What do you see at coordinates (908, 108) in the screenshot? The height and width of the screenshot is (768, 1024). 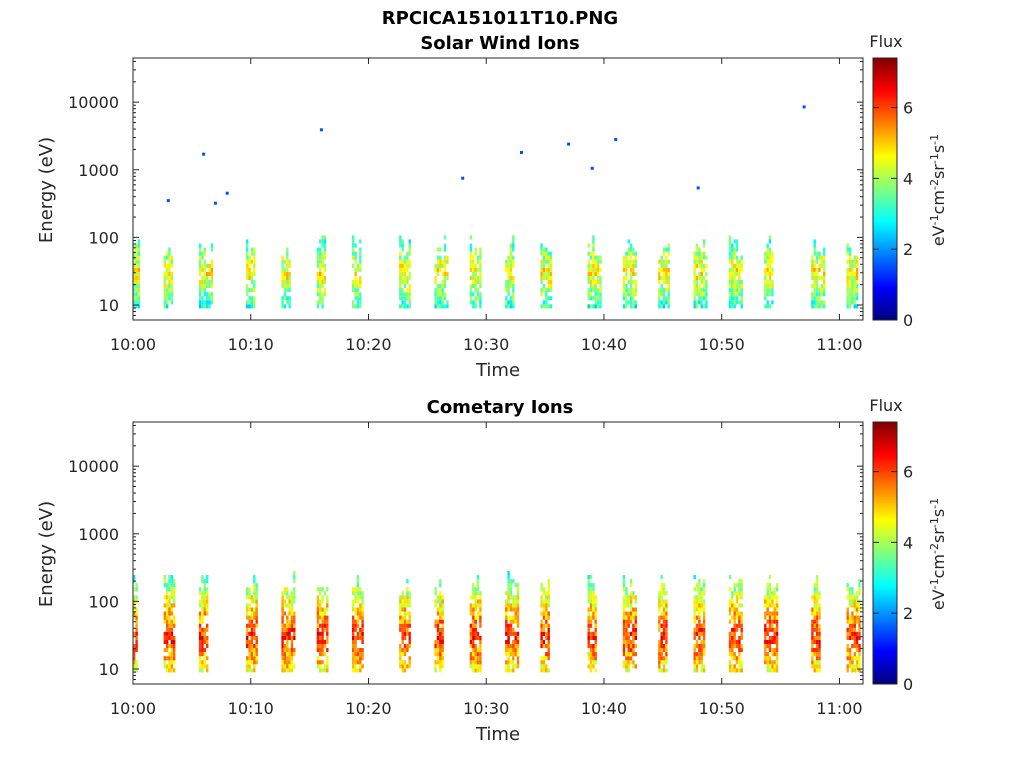 I see `colorbar-tick-label: 6` at bounding box center [908, 108].